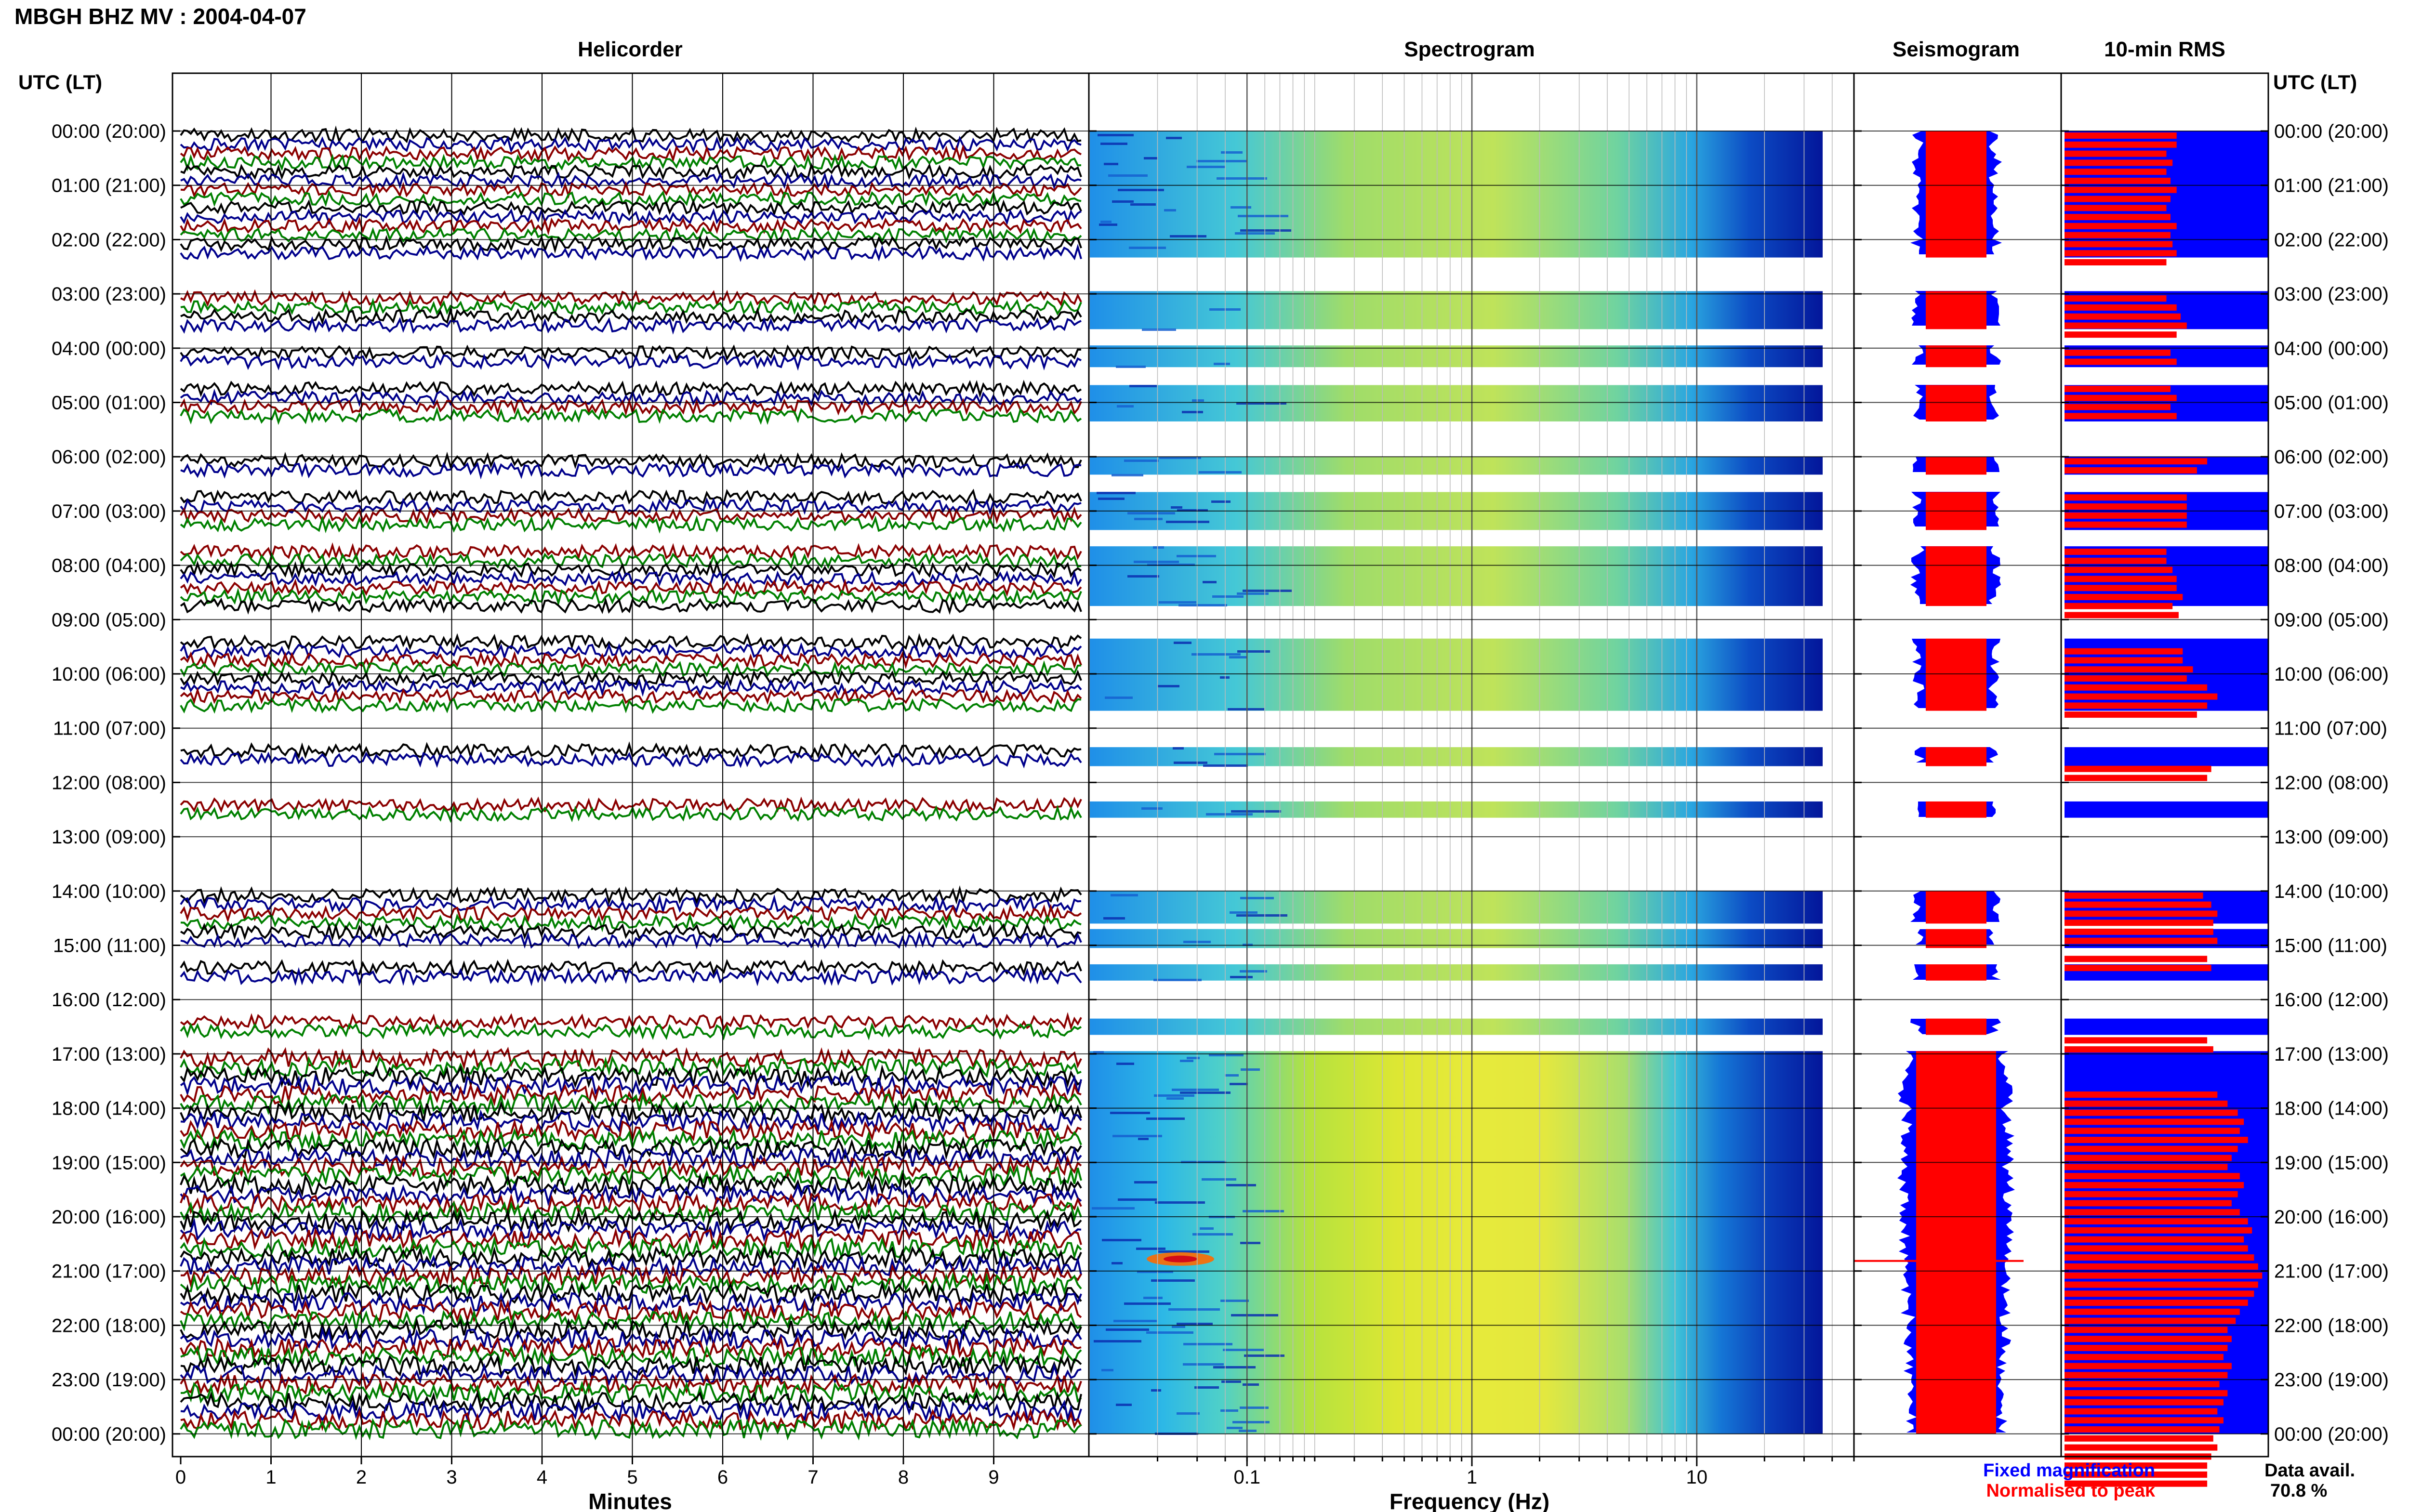 The width and height of the screenshot is (2409, 1512). I want to click on time-axis-label-right-tick: 12:00 (08:00), so click(2331, 782).